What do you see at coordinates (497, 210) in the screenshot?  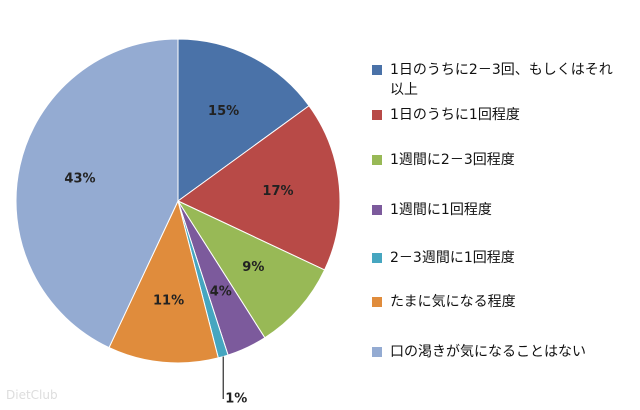 I see `legend-entry: 1週間に1回程度` at bounding box center [497, 210].